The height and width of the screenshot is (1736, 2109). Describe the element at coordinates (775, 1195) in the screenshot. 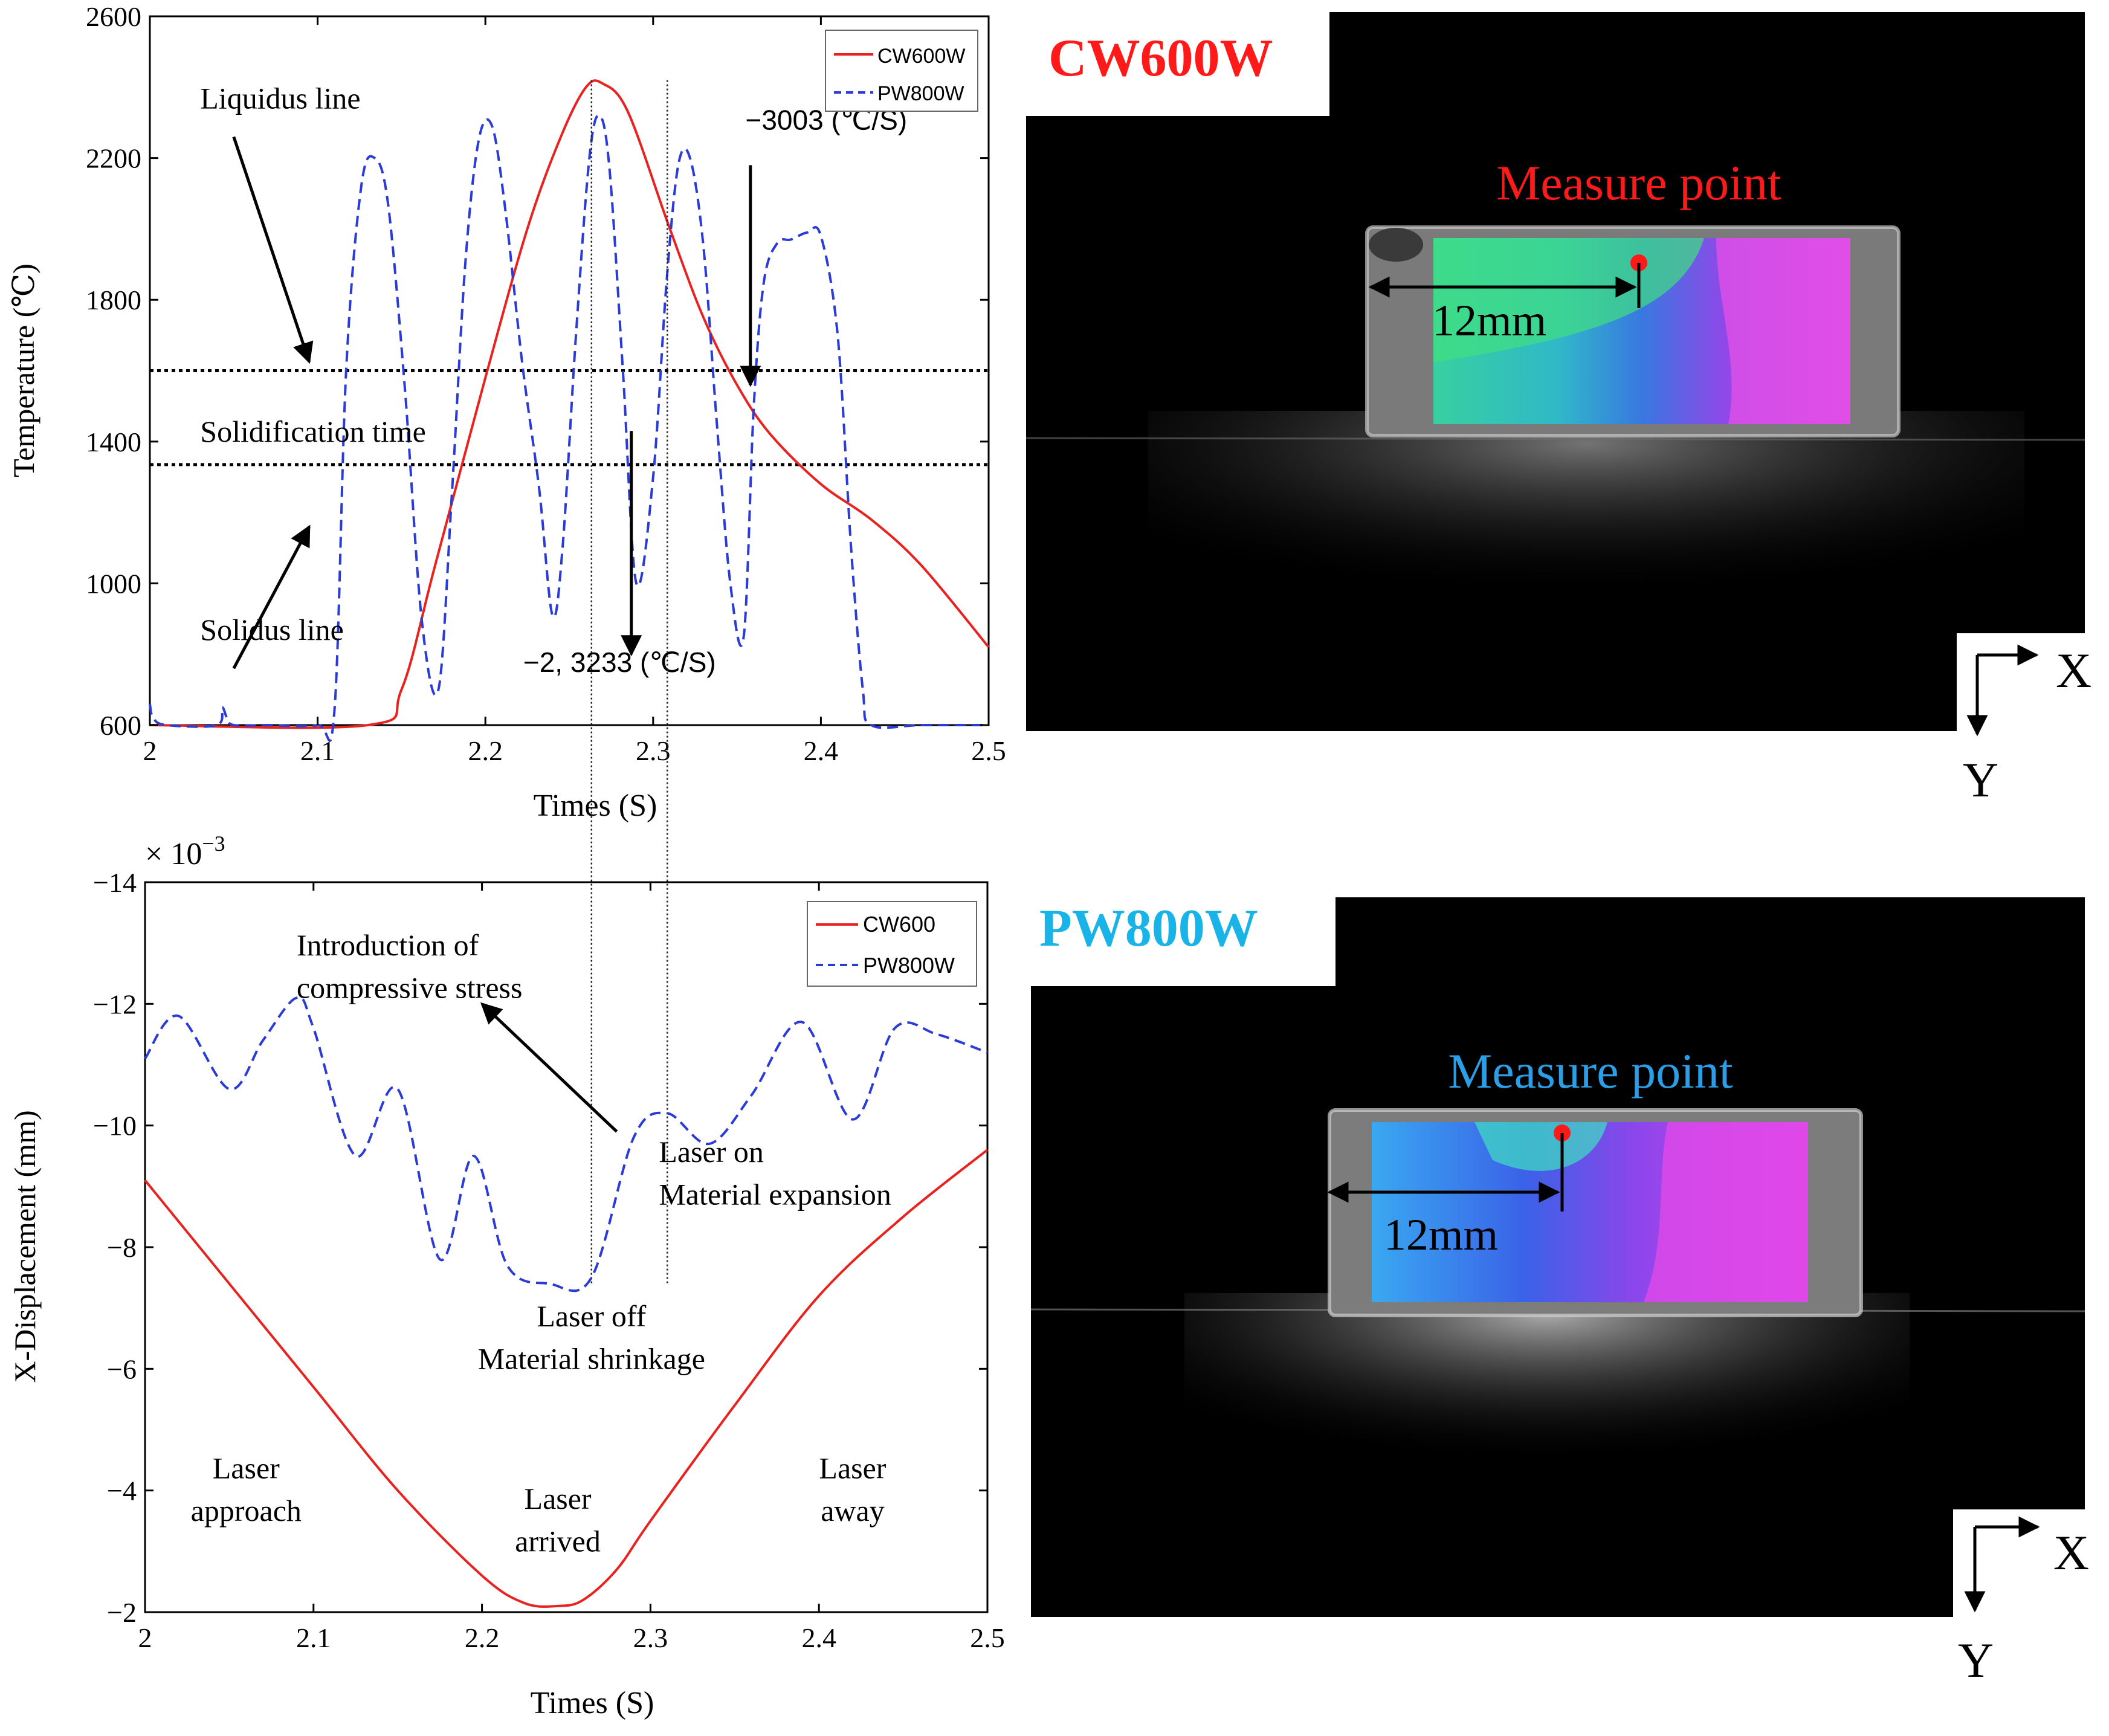

I see `annotation-text: Material expansion` at that location.